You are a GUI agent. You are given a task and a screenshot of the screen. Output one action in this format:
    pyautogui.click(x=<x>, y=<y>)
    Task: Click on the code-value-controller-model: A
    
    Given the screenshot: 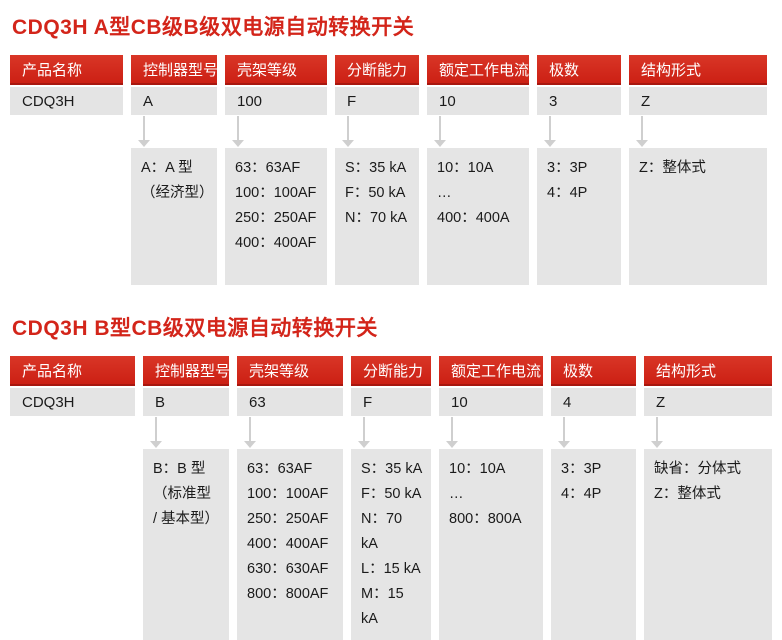 What is the action you would take?
    pyautogui.click(x=174, y=101)
    